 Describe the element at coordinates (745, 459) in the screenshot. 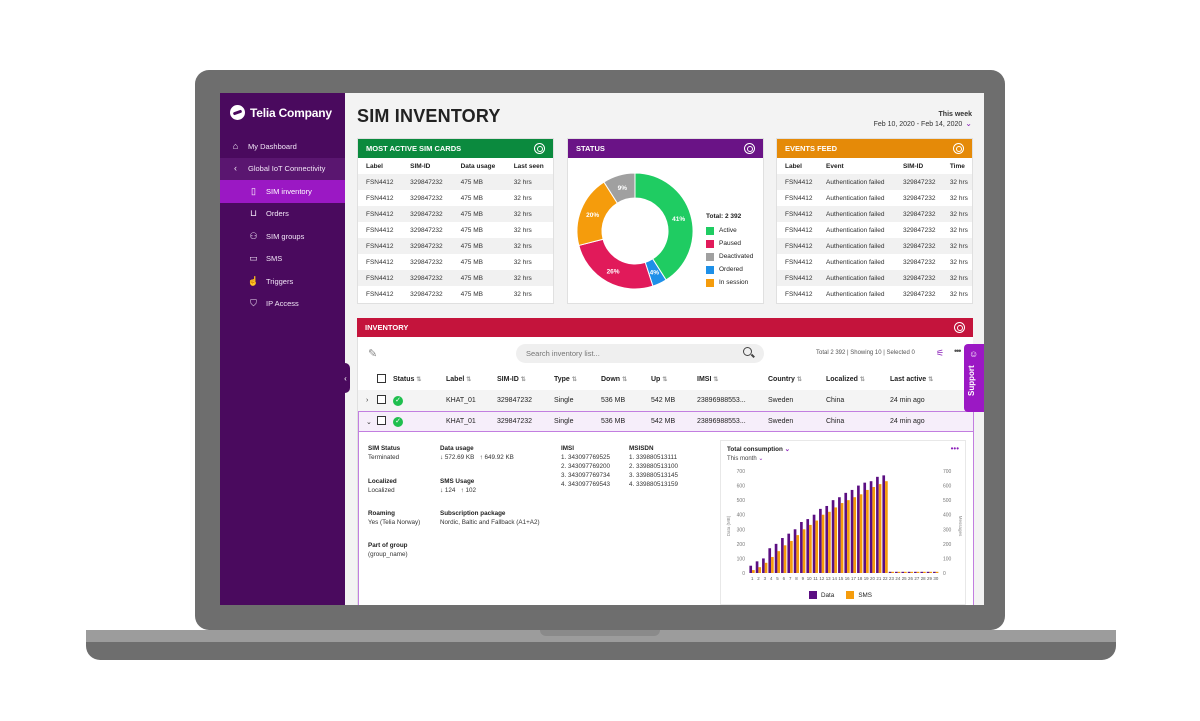

I see `consumption-period-dropdown: This month ⌄` at that location.